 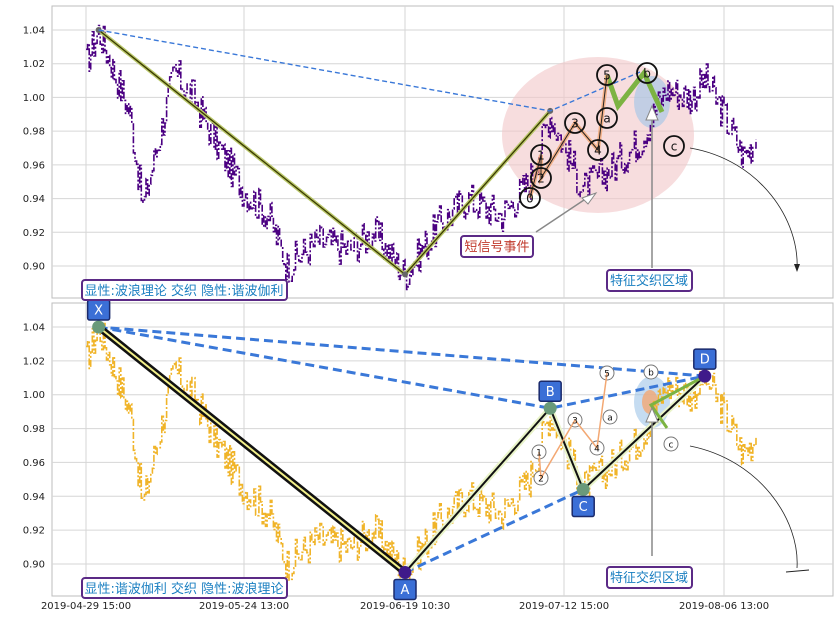 I want to click on top-curve-arrow, so click(x=743, y=209).